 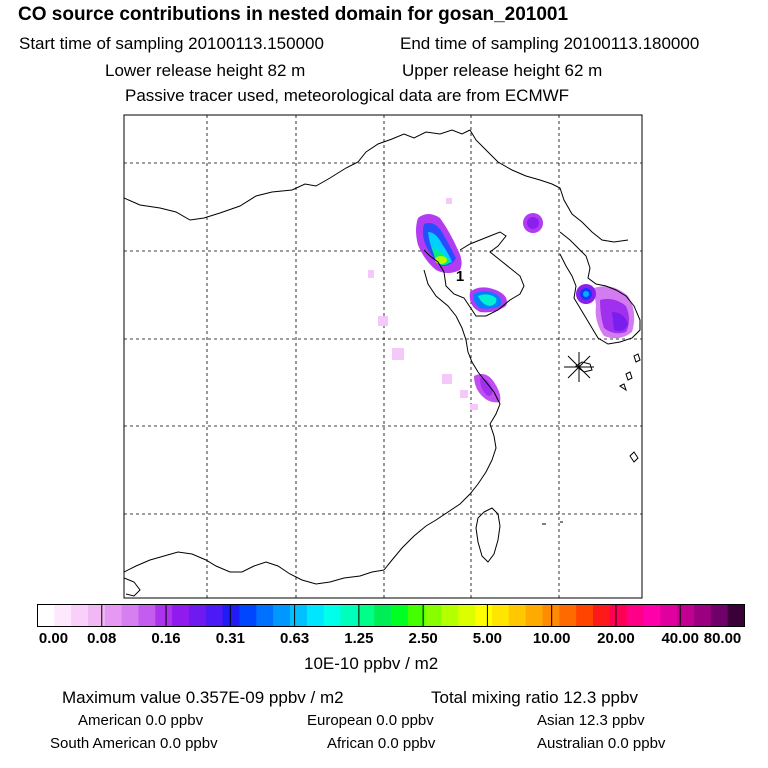 I want to click on coast-mongolia-border, so click(x=297, y=175).